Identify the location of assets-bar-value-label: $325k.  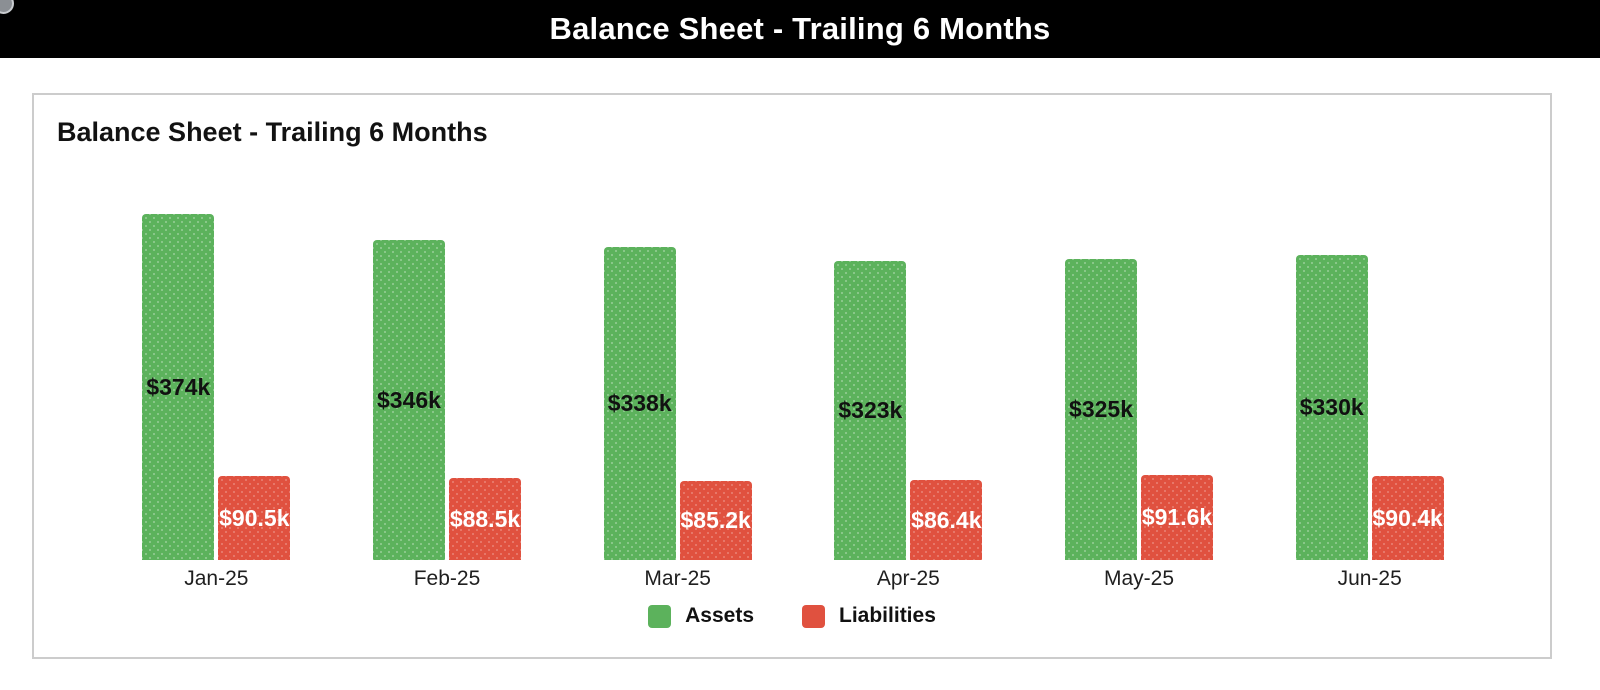
(1101, 409).